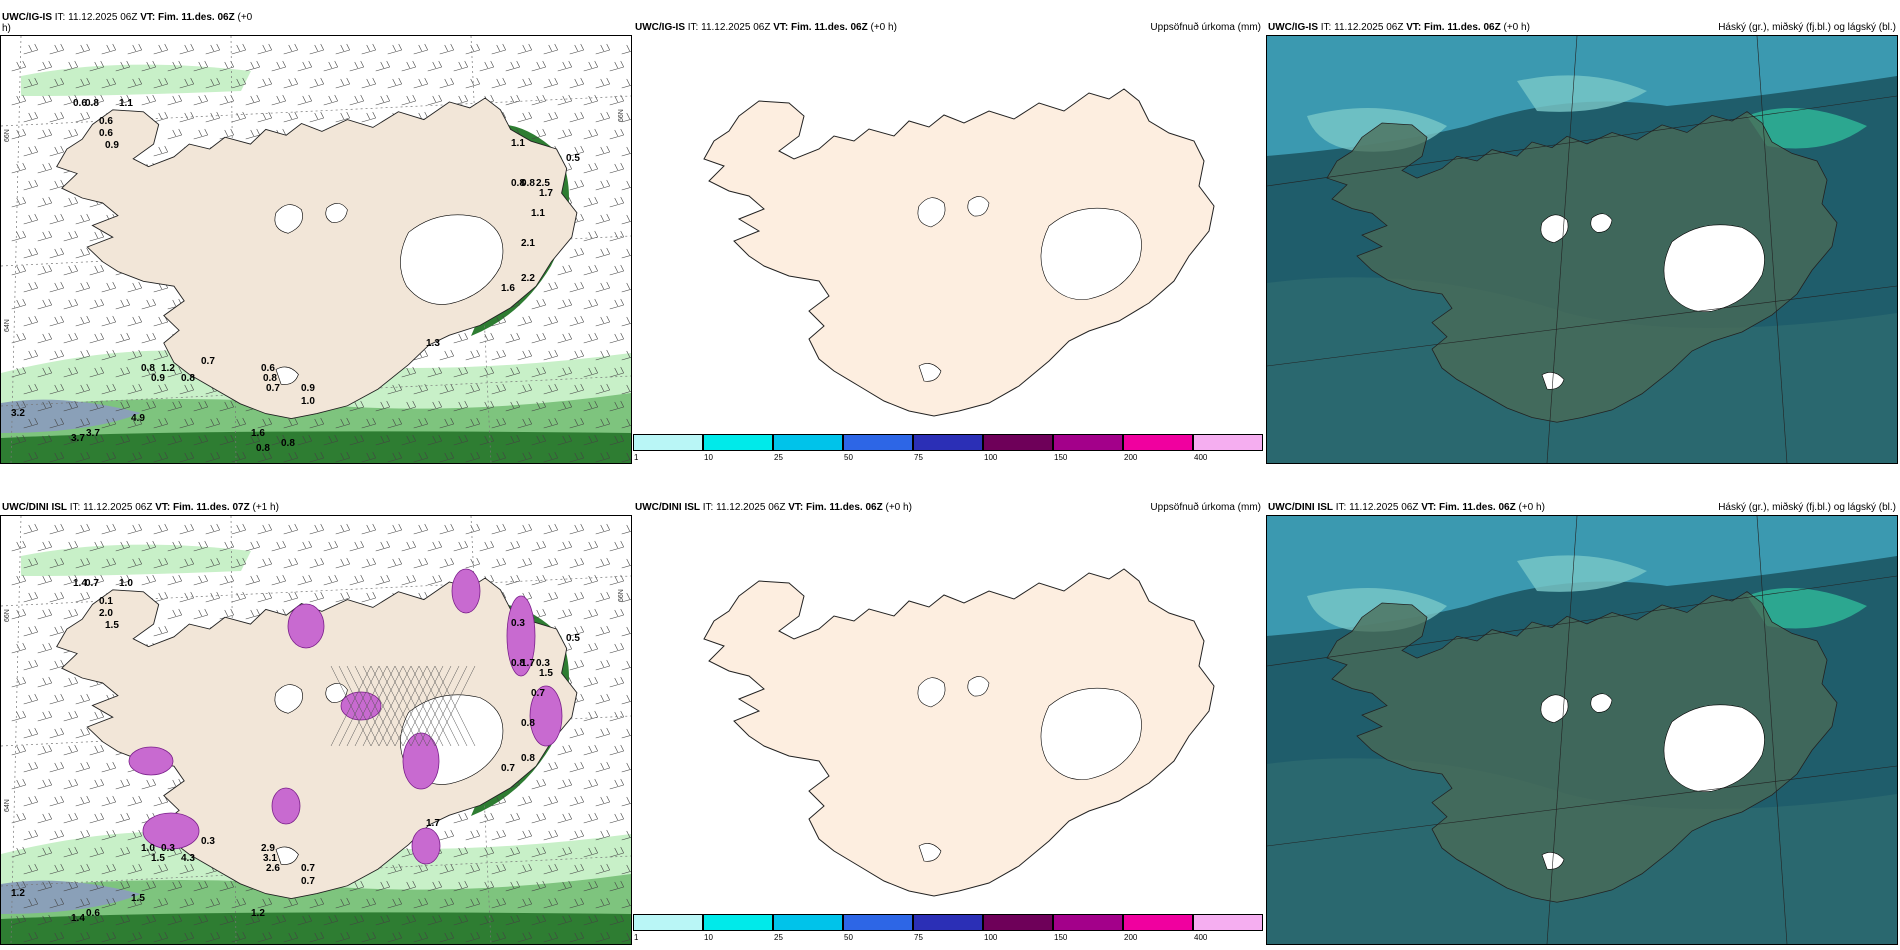 This screenshot has height=950, width=1900. What do you see at coordinates (27, 17) in the screenshot?
I see `model-name: UWC/IG-IS` at bounding box center [27, 17].